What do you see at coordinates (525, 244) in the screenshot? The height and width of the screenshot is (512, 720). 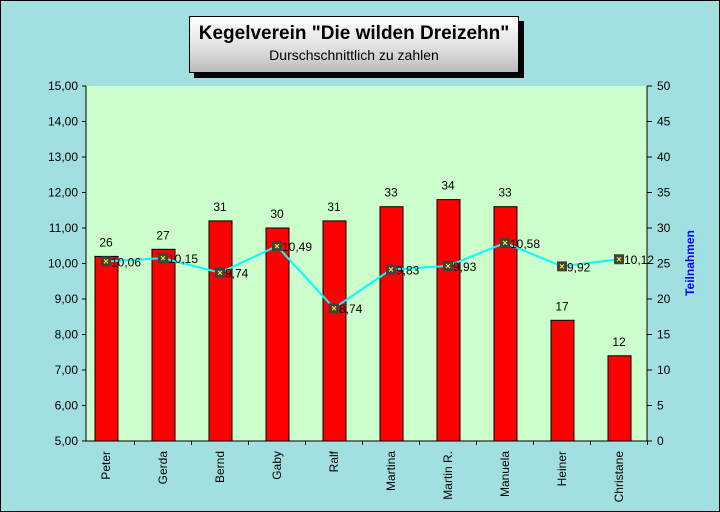 I see `line-data-label: 10,58` at bounding box center [525, 244].